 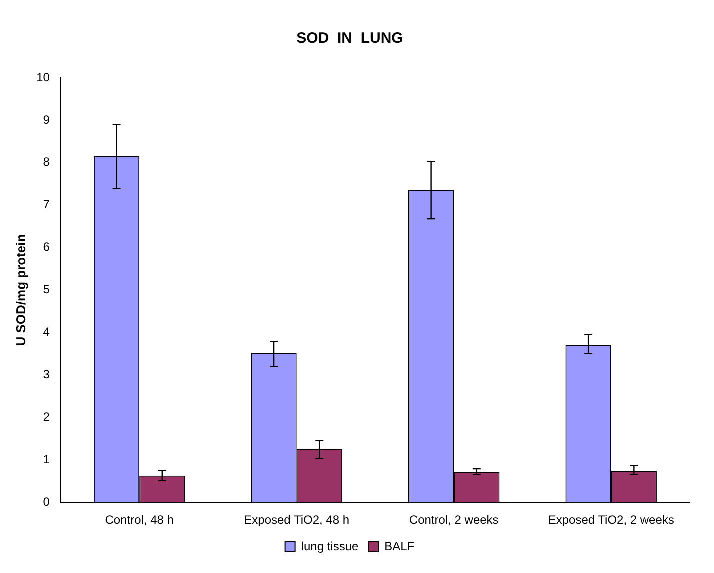 I want to click on x-tick-label: Control, 48 h, so click(x=139, y=520).